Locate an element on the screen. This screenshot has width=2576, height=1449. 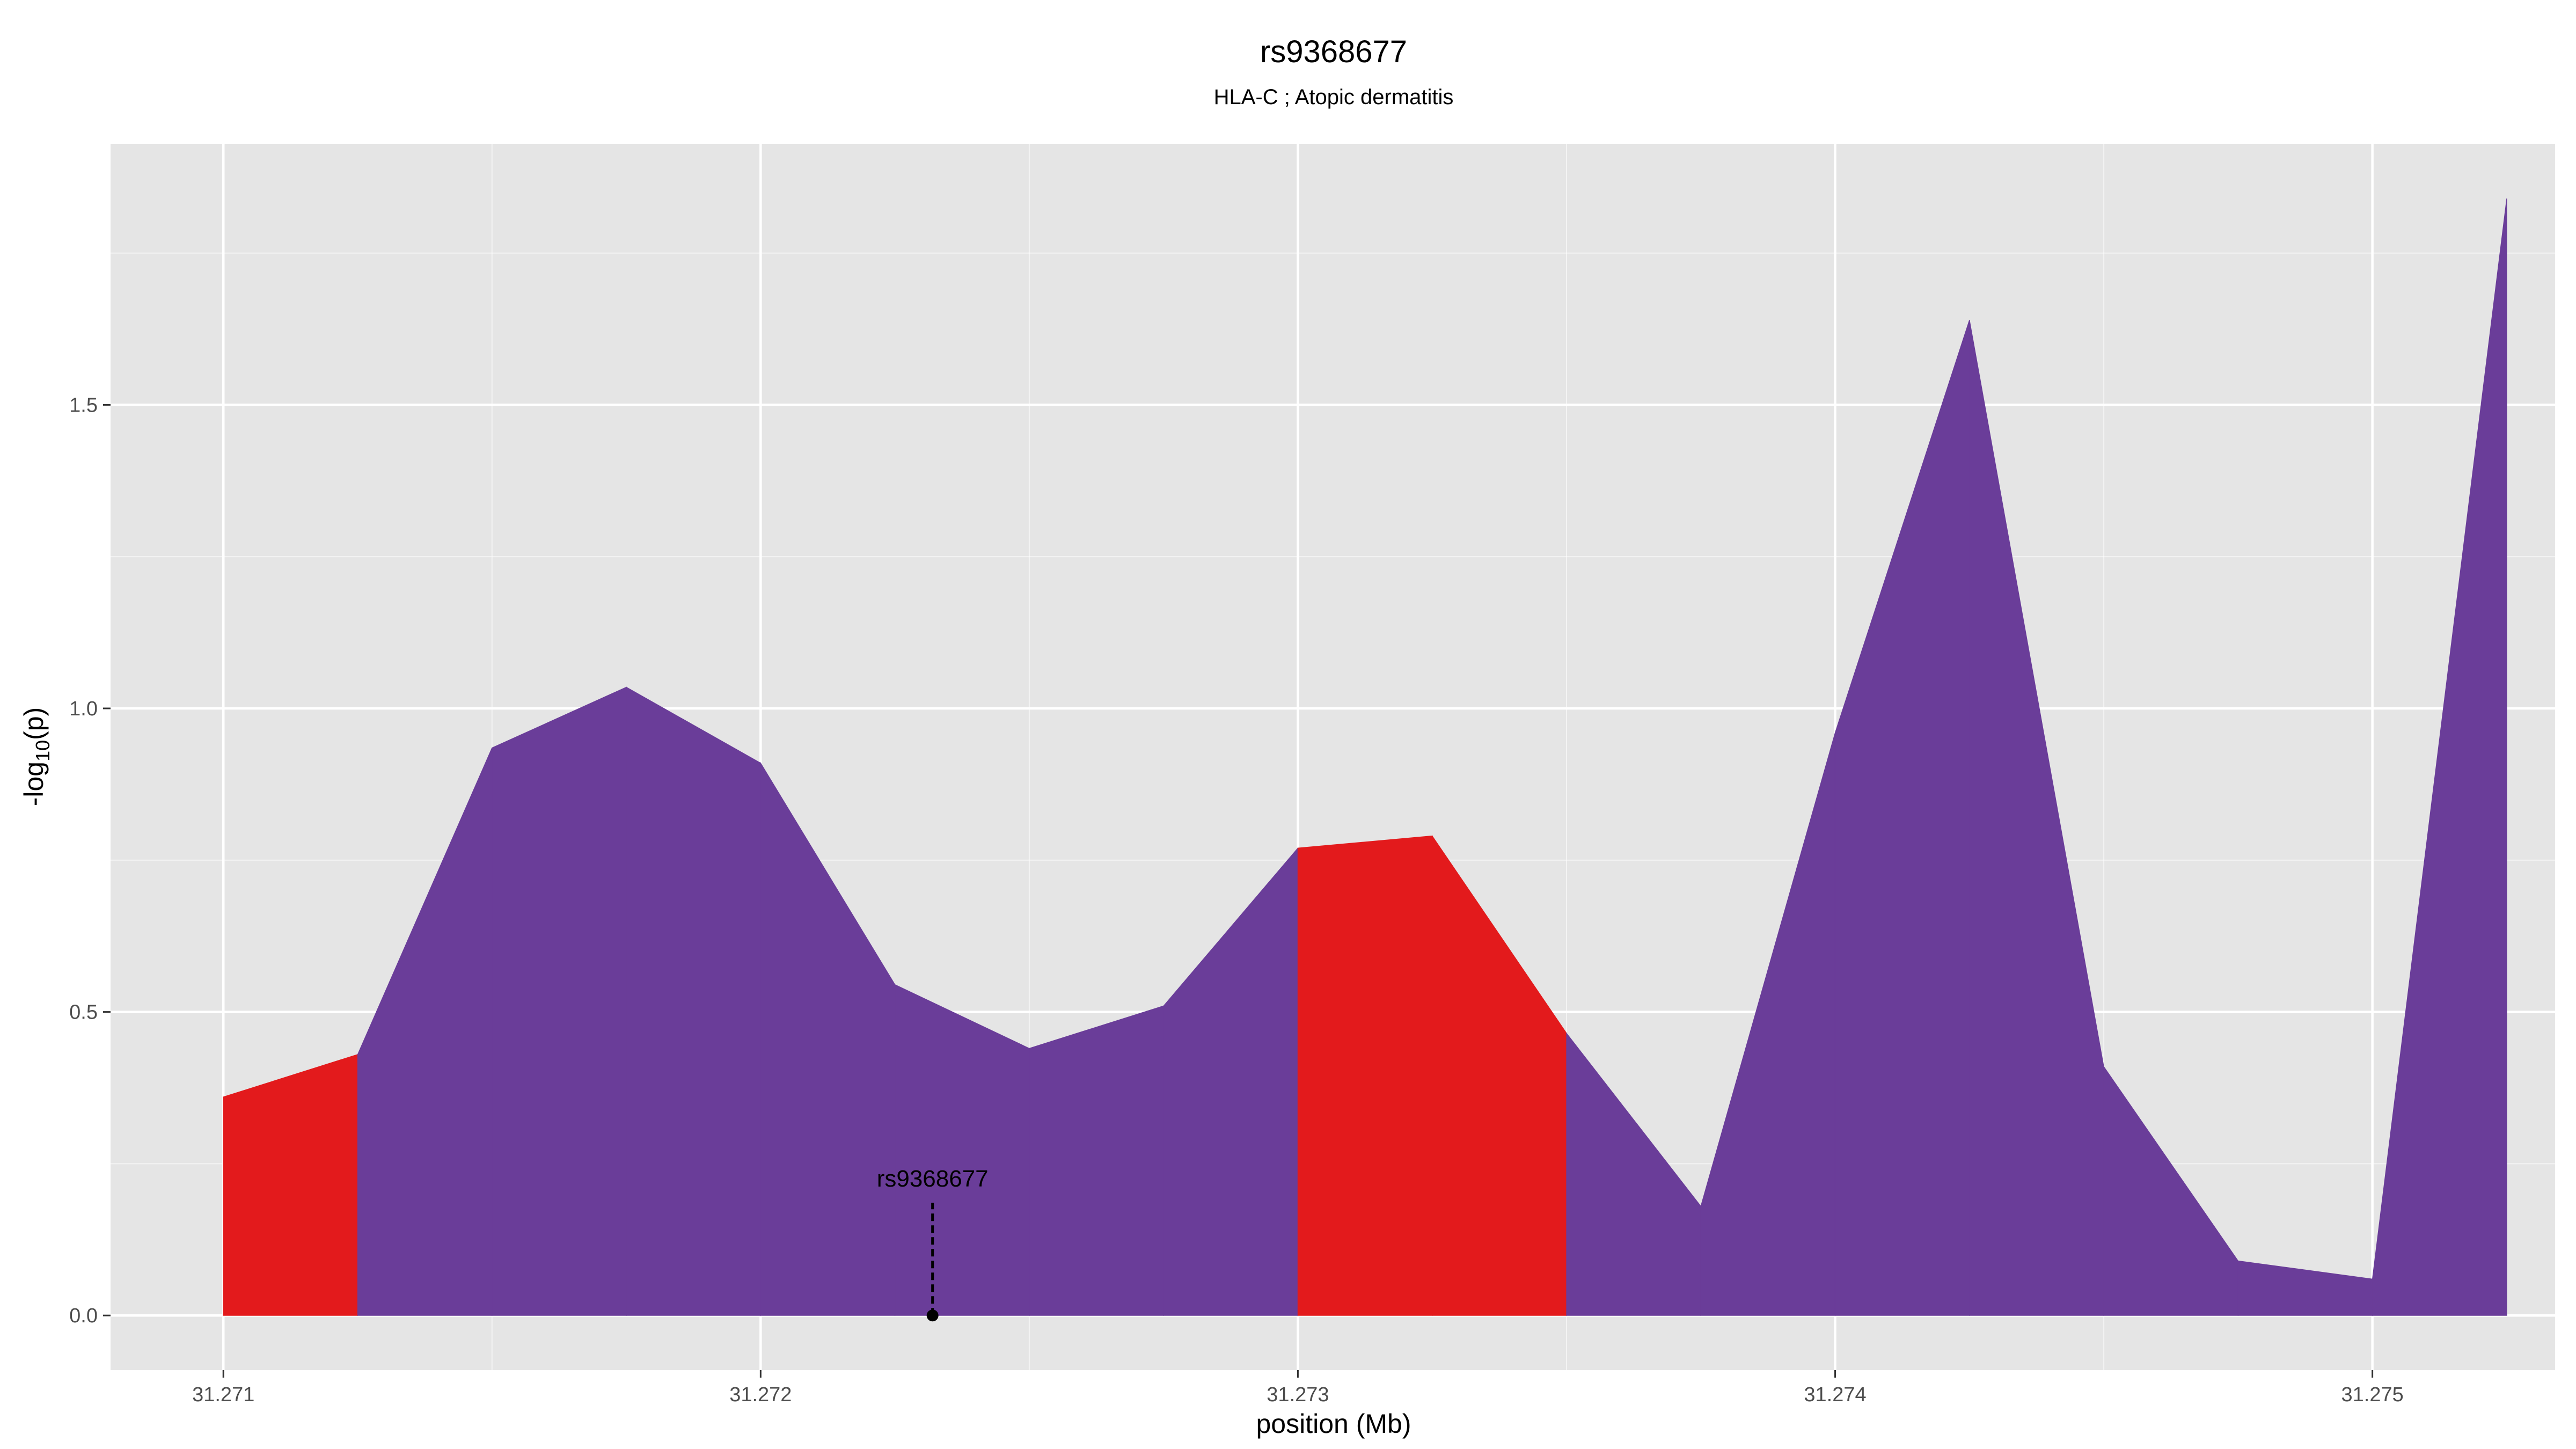
annotation-label: rs9368677 is located at coordinates (933, 1179).